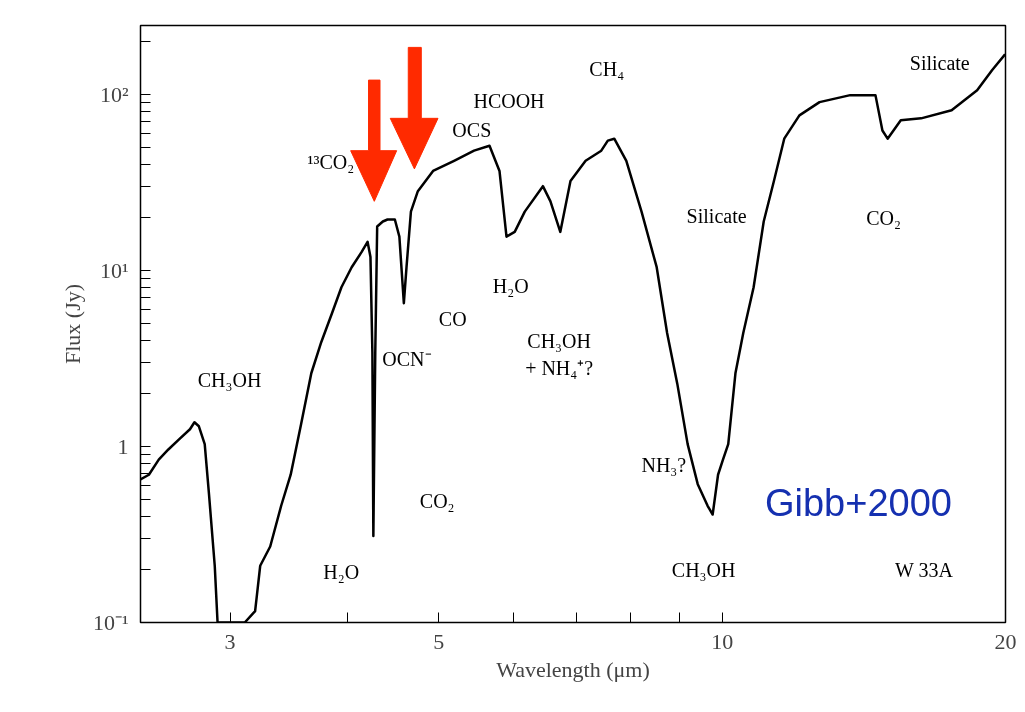 This screenshot has height=712, width=1025. I want to click on annotation: OCS, so click(472, 129).